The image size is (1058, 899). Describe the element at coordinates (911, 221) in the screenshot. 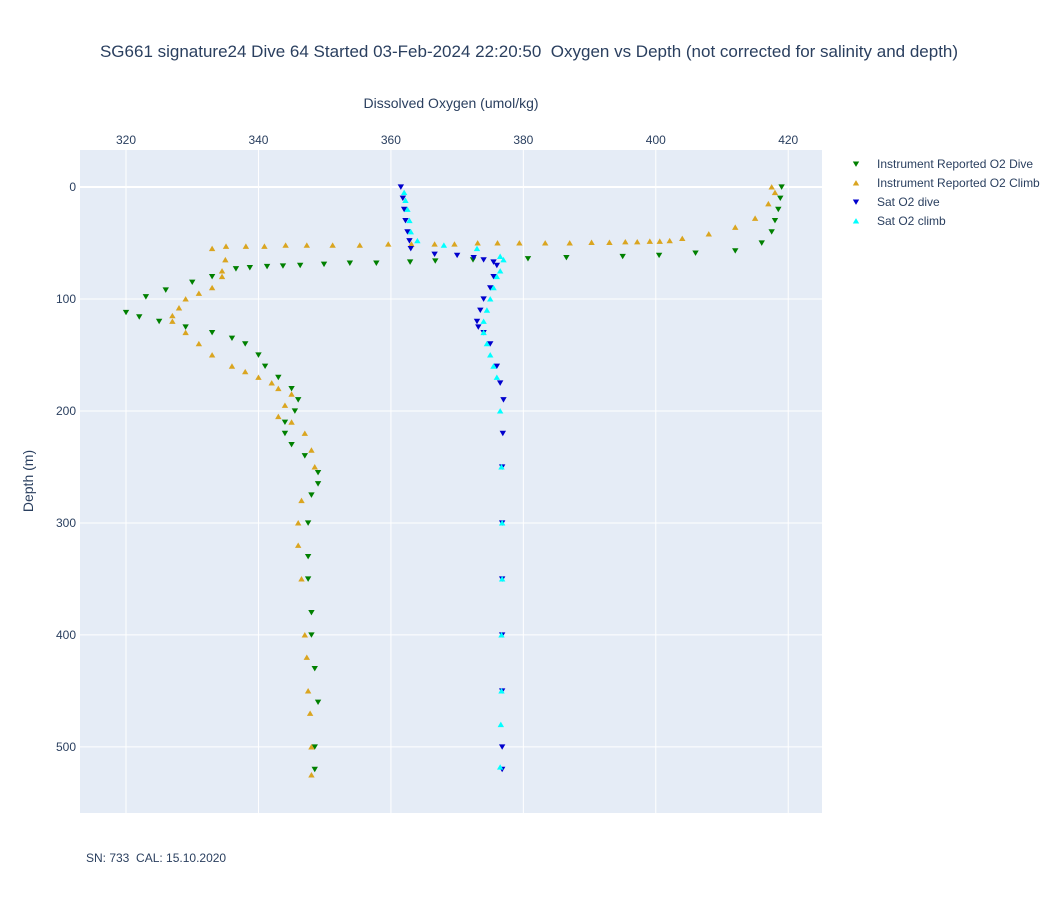

I see `legend-label: Sat O2 climb` at that location.